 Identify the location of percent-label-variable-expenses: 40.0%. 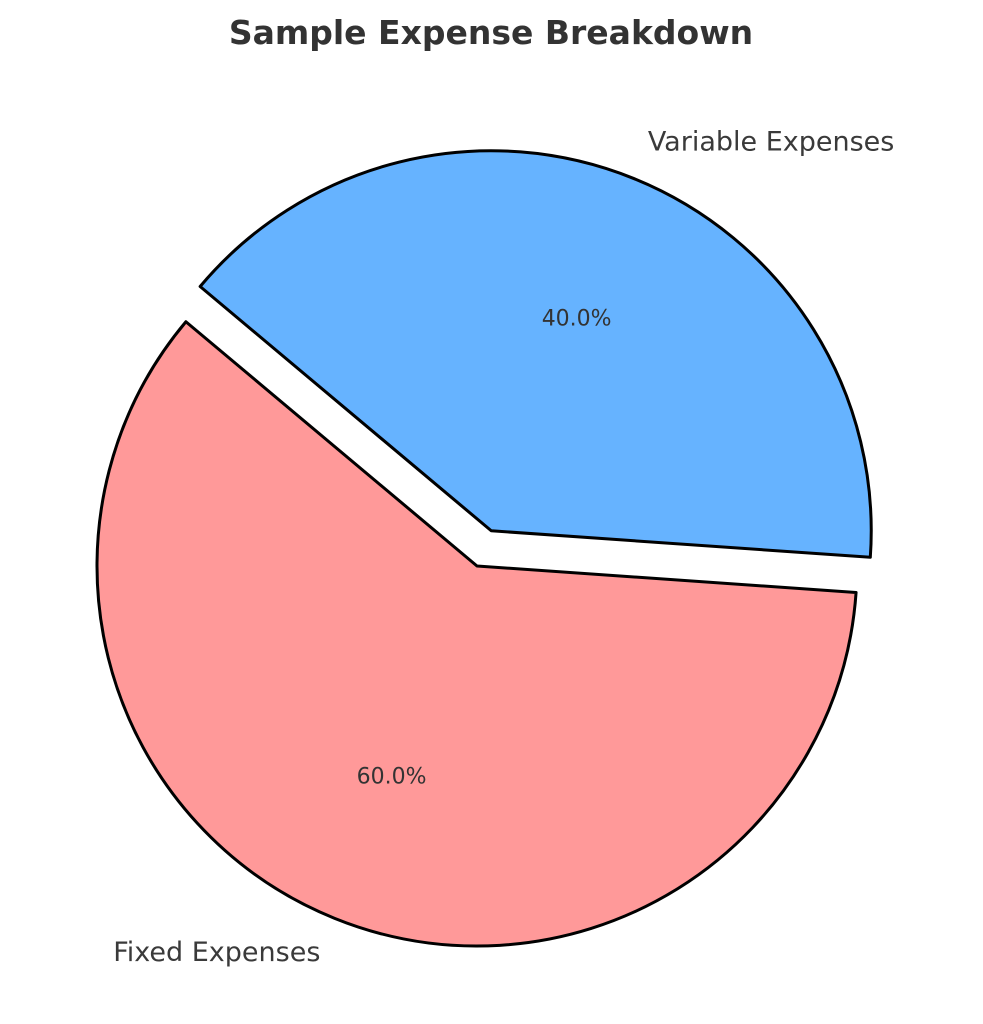
(577, 318).